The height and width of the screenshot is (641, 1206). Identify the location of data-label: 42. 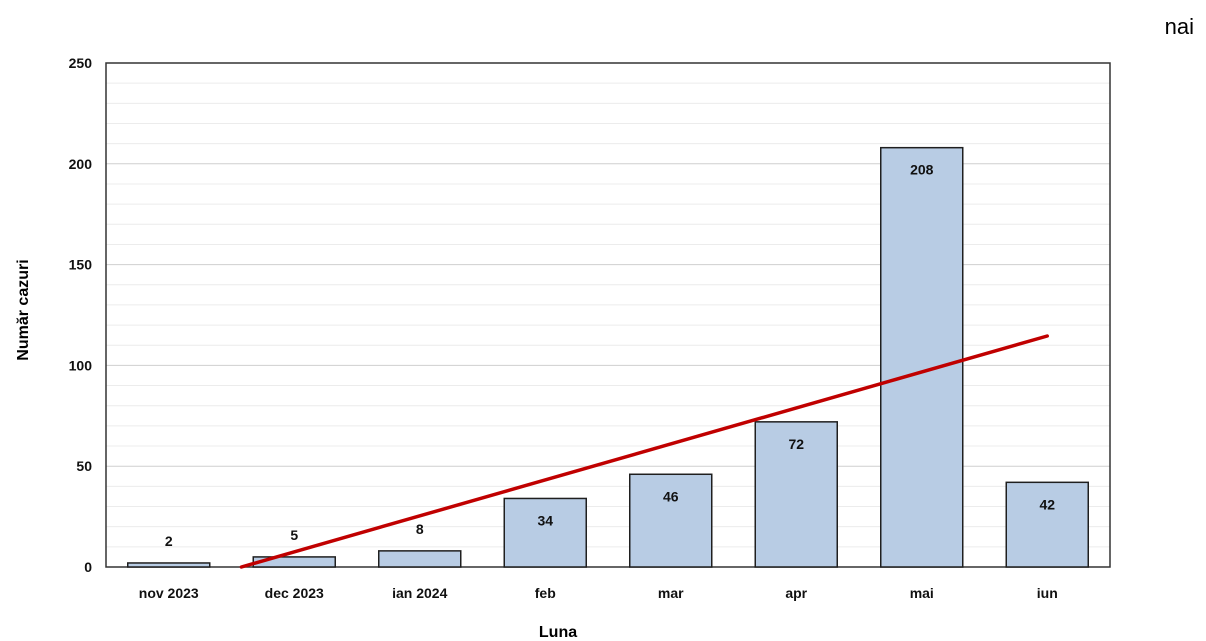
(1047, 504).